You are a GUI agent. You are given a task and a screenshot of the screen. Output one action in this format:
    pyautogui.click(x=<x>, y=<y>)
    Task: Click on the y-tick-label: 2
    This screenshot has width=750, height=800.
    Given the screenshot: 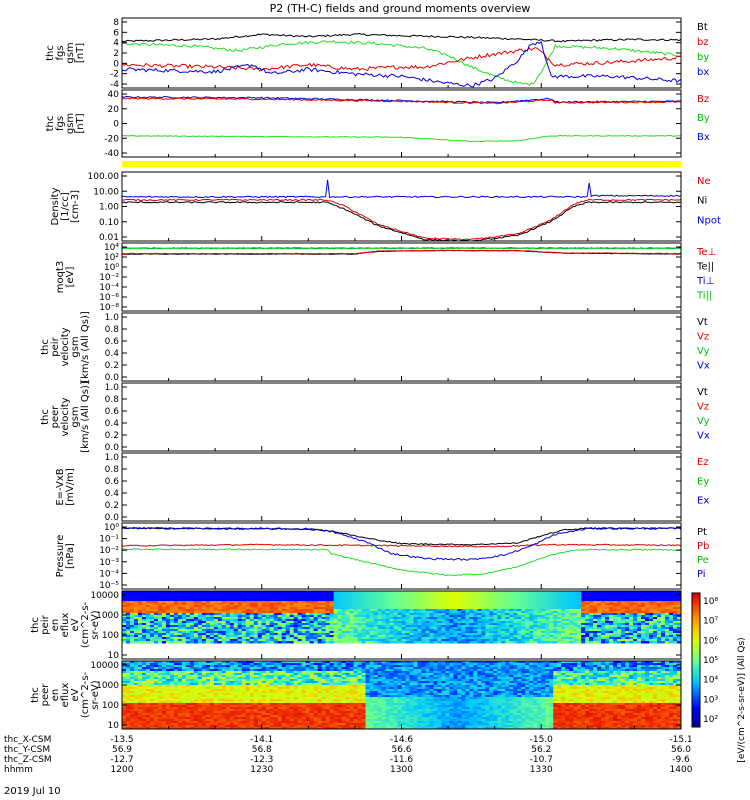 What is the action you would take?
    pyautogui.click(x=116, y=54)
    